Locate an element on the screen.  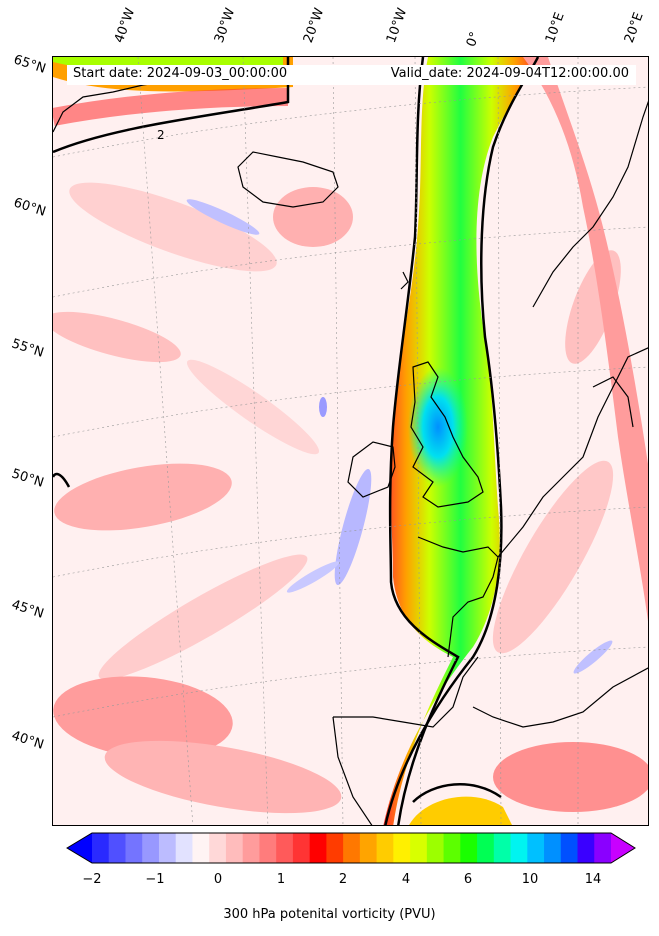
lon-label-10w: 10°W is located at coordinates (397, 25).